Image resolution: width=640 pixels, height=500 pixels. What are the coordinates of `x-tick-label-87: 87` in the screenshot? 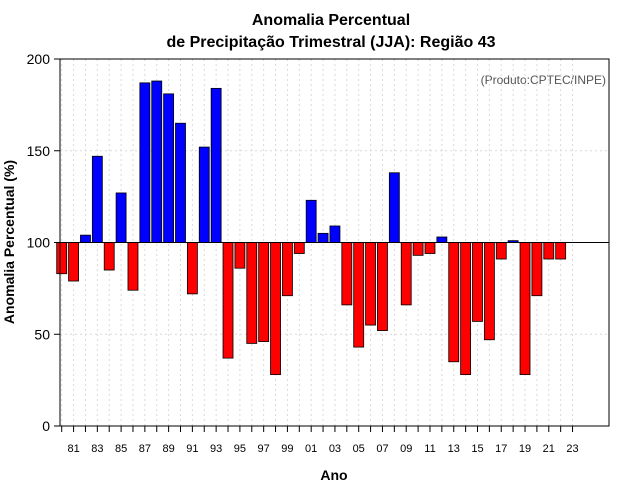 It's located at (145, 449).